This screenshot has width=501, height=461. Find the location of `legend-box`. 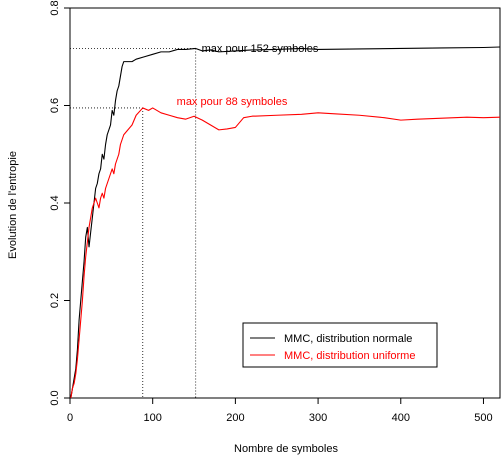

legend-box is located at coordinates (340, 345).